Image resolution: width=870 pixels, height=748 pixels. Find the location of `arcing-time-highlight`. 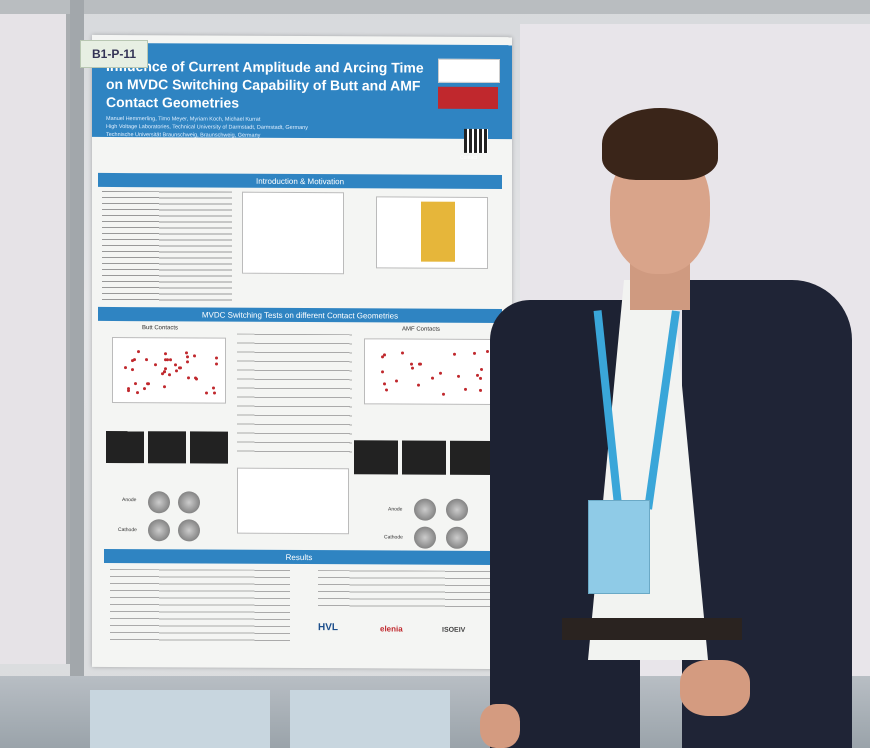

arcing-time-highlight is located at coordinates (438, 231).